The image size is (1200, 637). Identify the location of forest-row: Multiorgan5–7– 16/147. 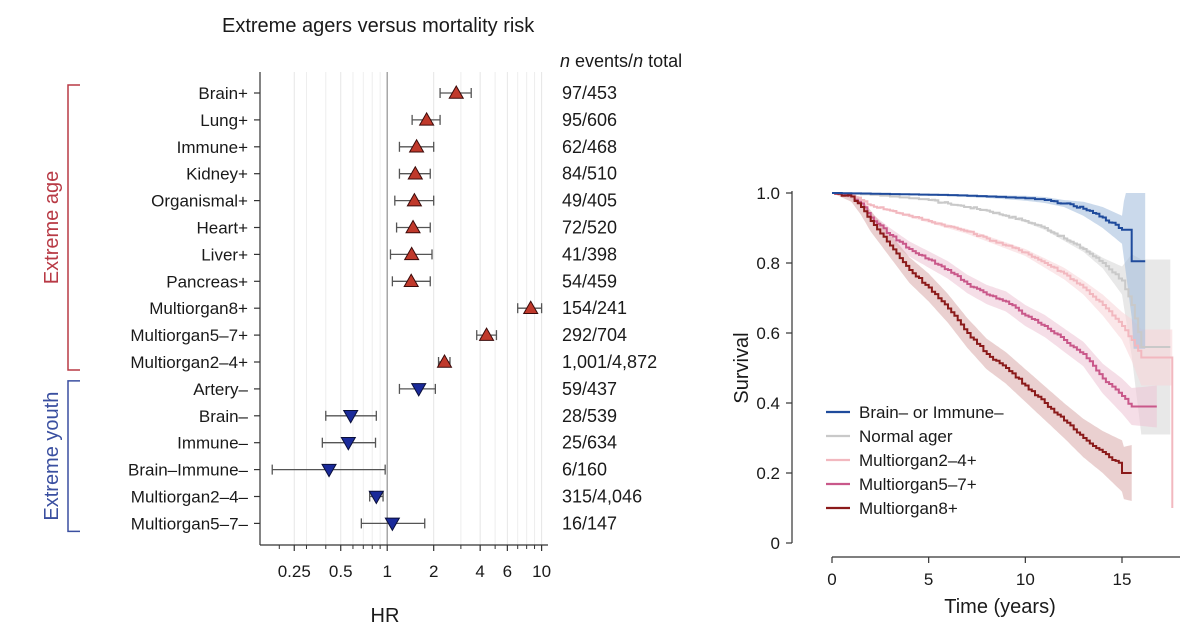
(374, 523).